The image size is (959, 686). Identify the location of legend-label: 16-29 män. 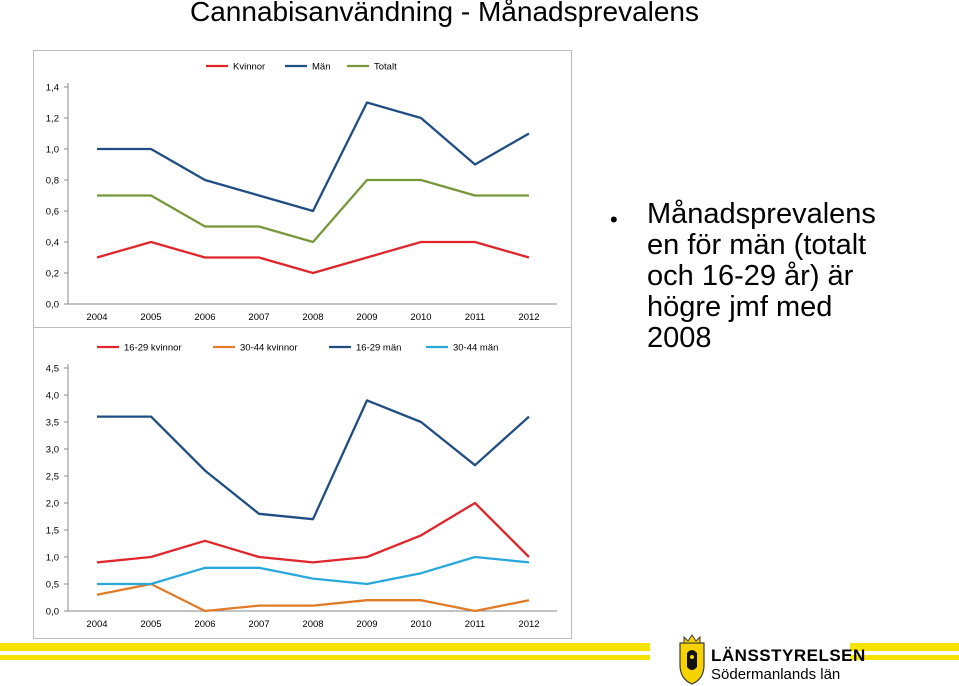
(378, 348).